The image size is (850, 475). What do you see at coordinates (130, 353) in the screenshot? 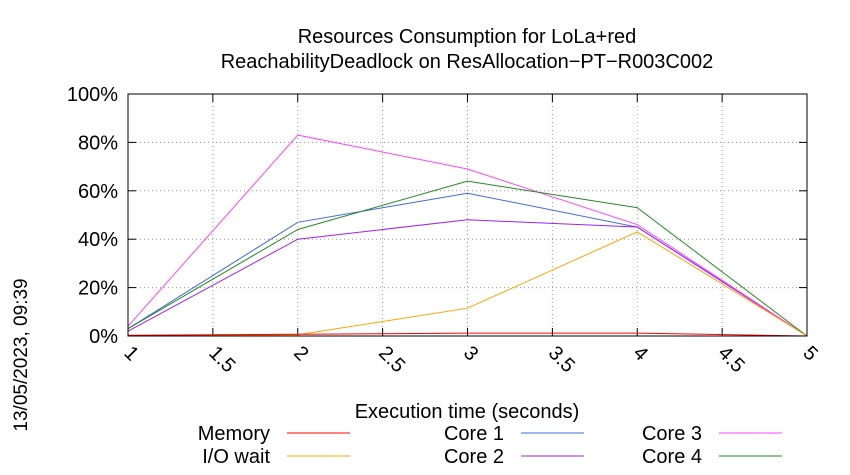
I see `x-tick-label: 1` at bounding box center [130, 353].